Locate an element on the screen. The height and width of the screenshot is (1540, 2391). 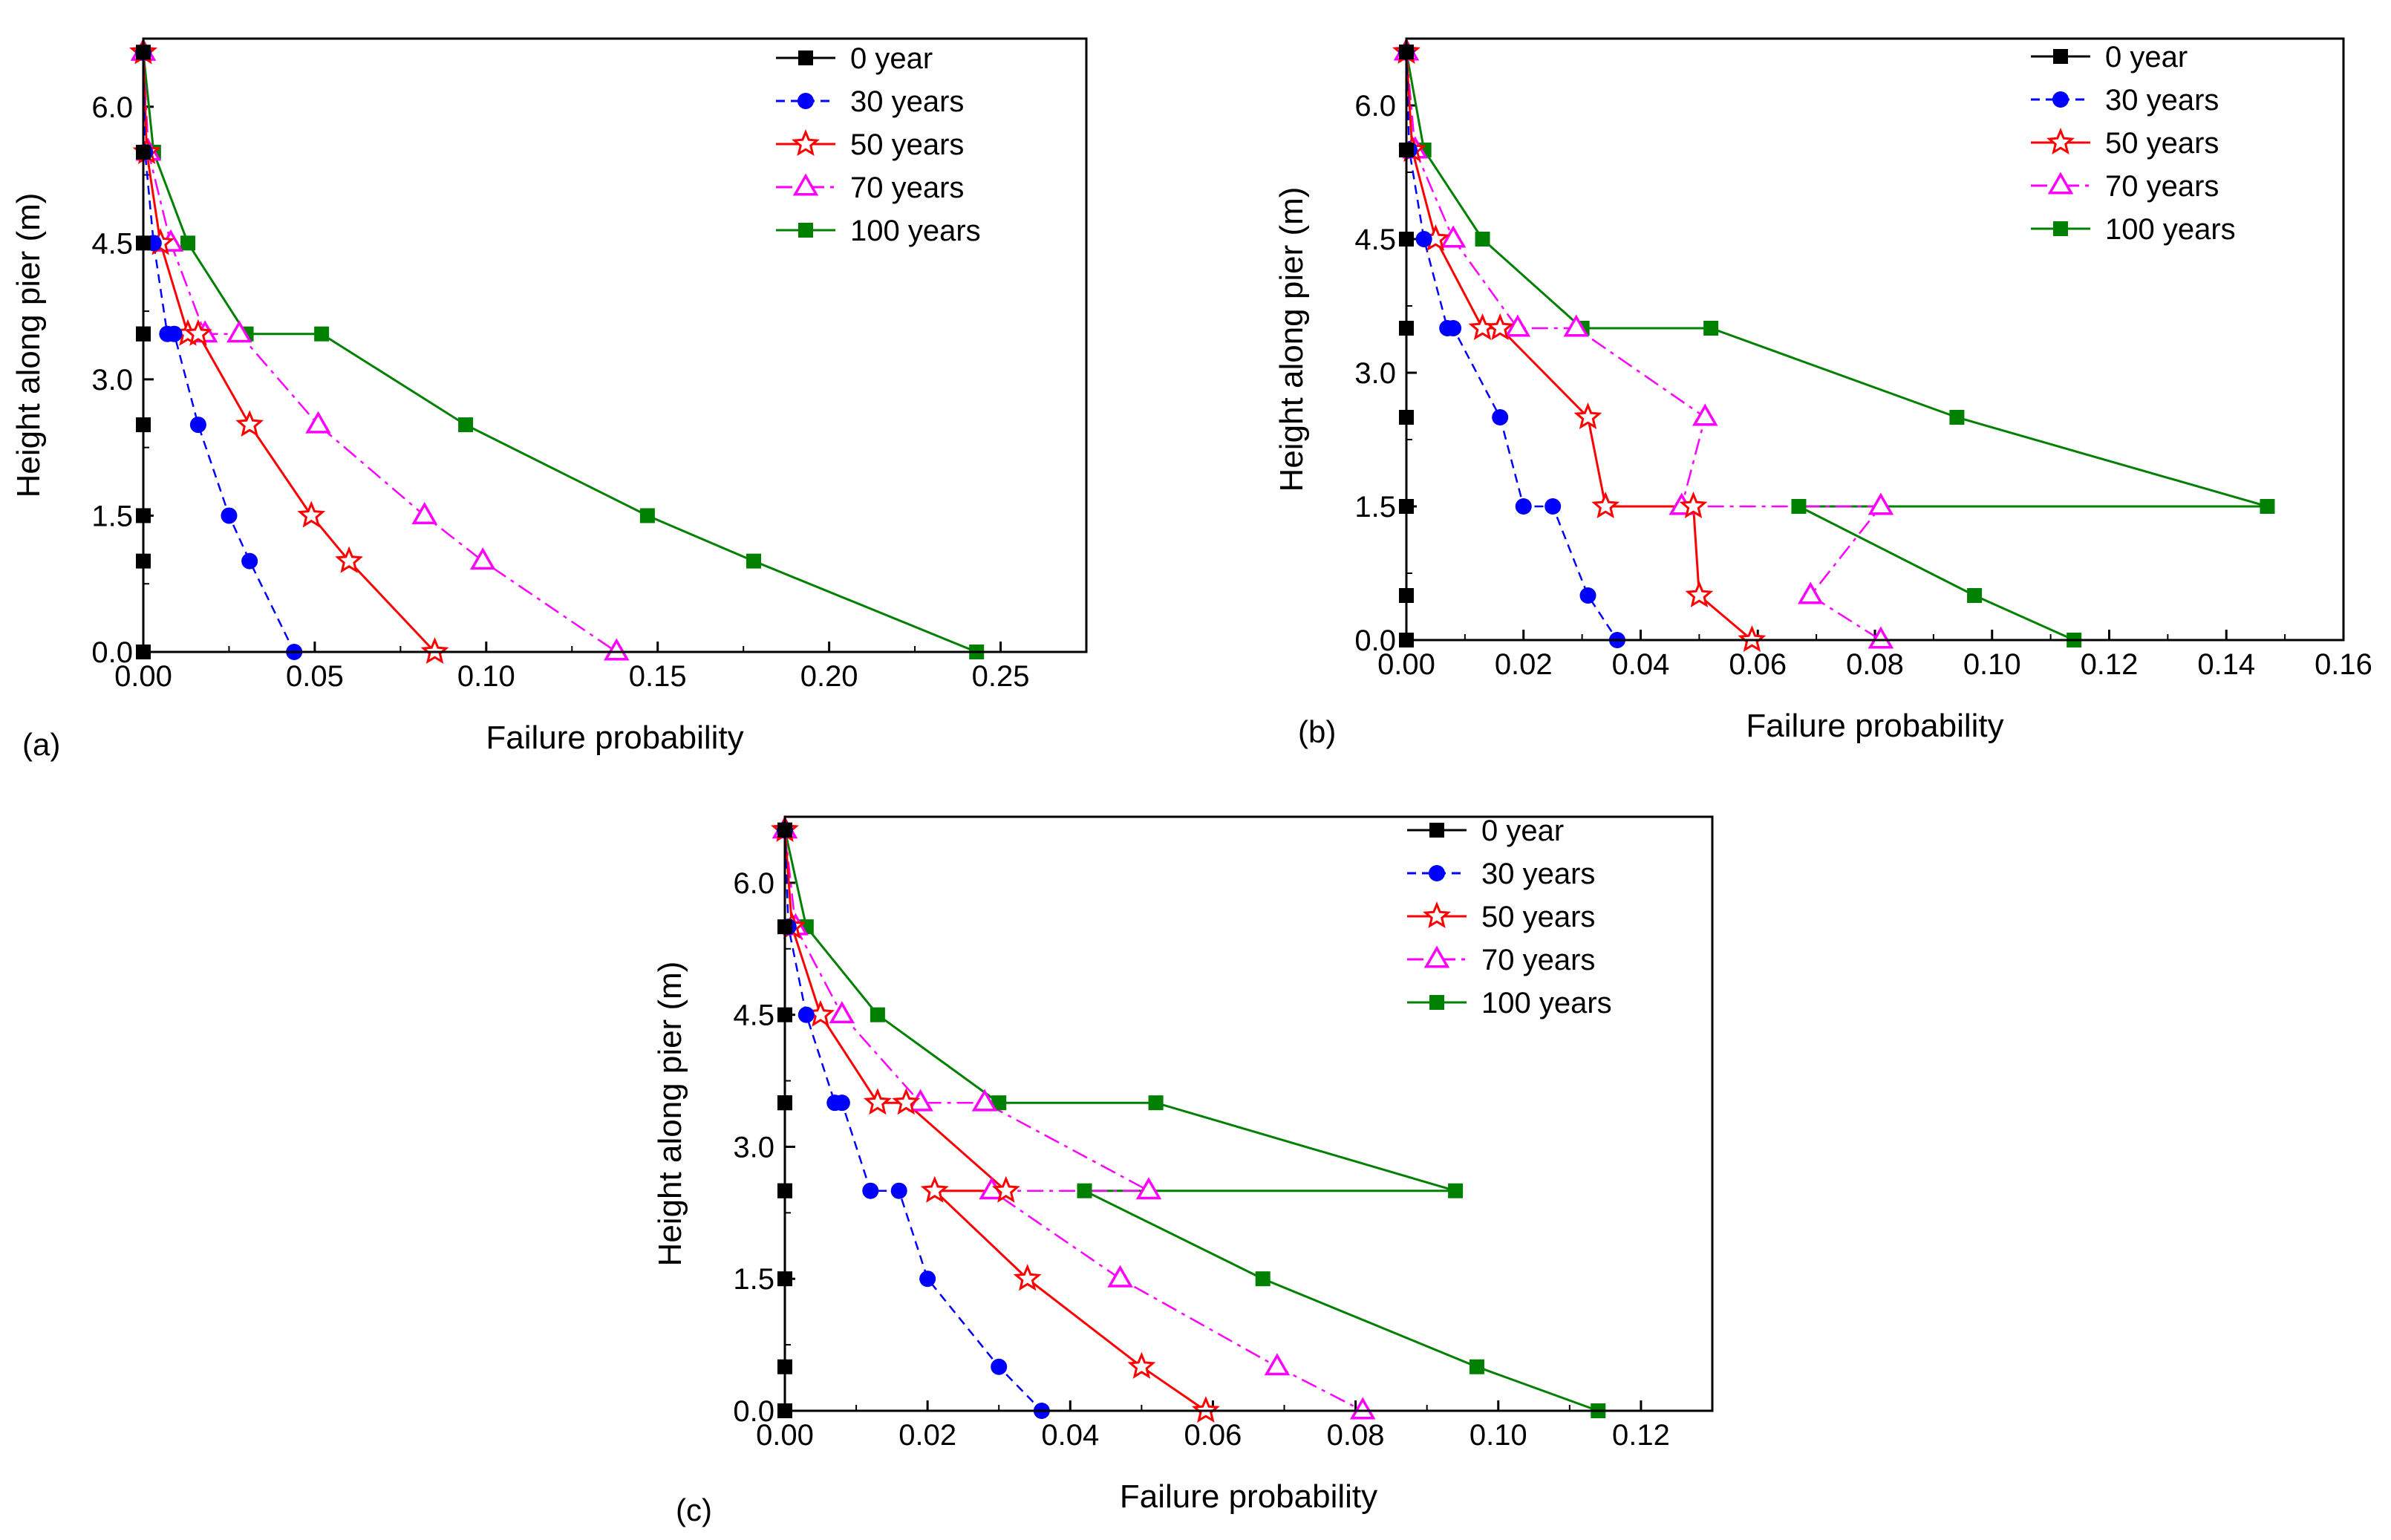
x-tick-label: 0.16 is located at coordinates (2343, 664).